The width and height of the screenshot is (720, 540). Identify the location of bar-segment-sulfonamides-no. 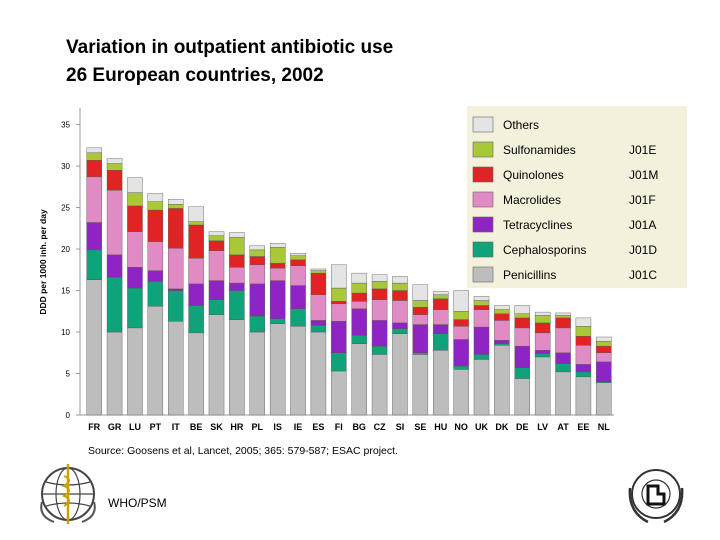
(461, 315).